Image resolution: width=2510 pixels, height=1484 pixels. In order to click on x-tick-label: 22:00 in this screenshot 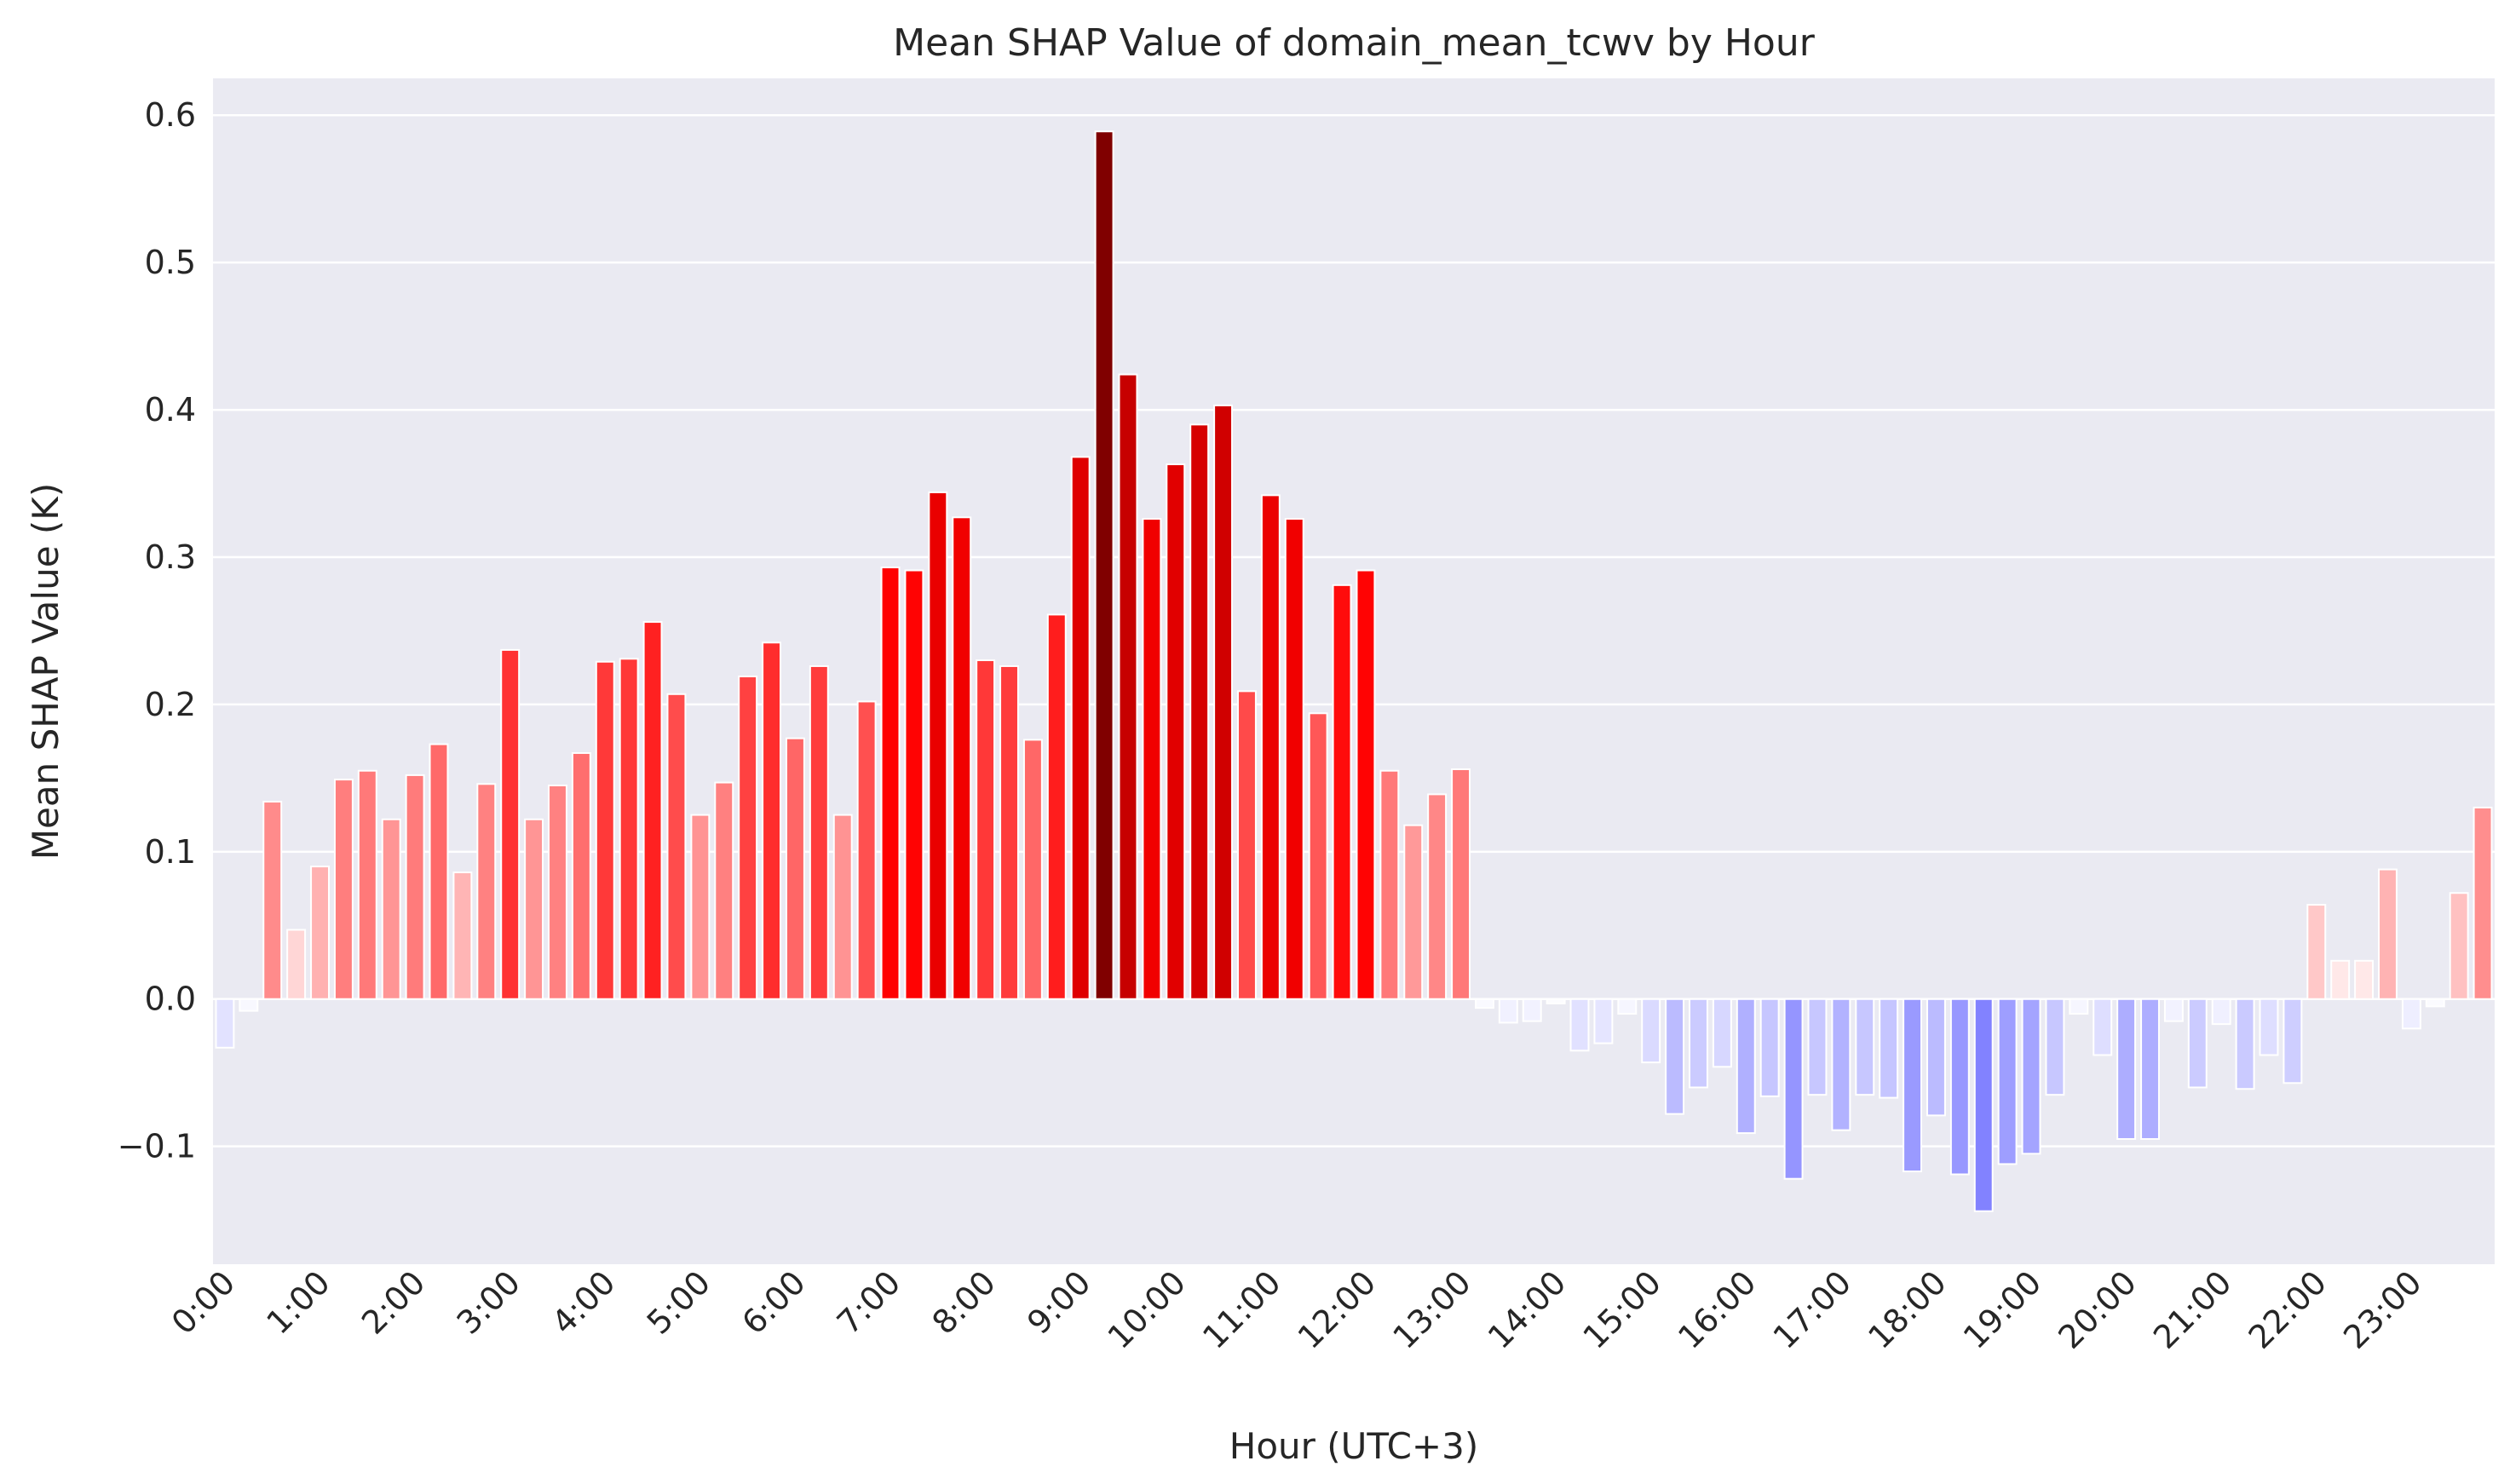, I will do `click(2288, 1309)`.